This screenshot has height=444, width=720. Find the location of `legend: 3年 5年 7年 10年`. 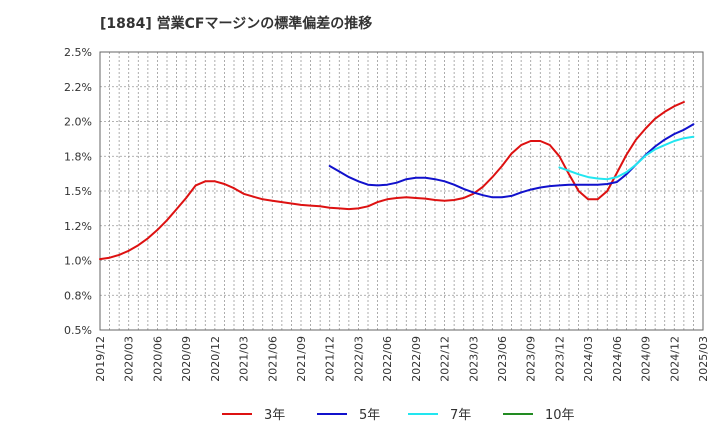

legend: 3年 5年 7年 10年 is located at coordinates (398, 415).